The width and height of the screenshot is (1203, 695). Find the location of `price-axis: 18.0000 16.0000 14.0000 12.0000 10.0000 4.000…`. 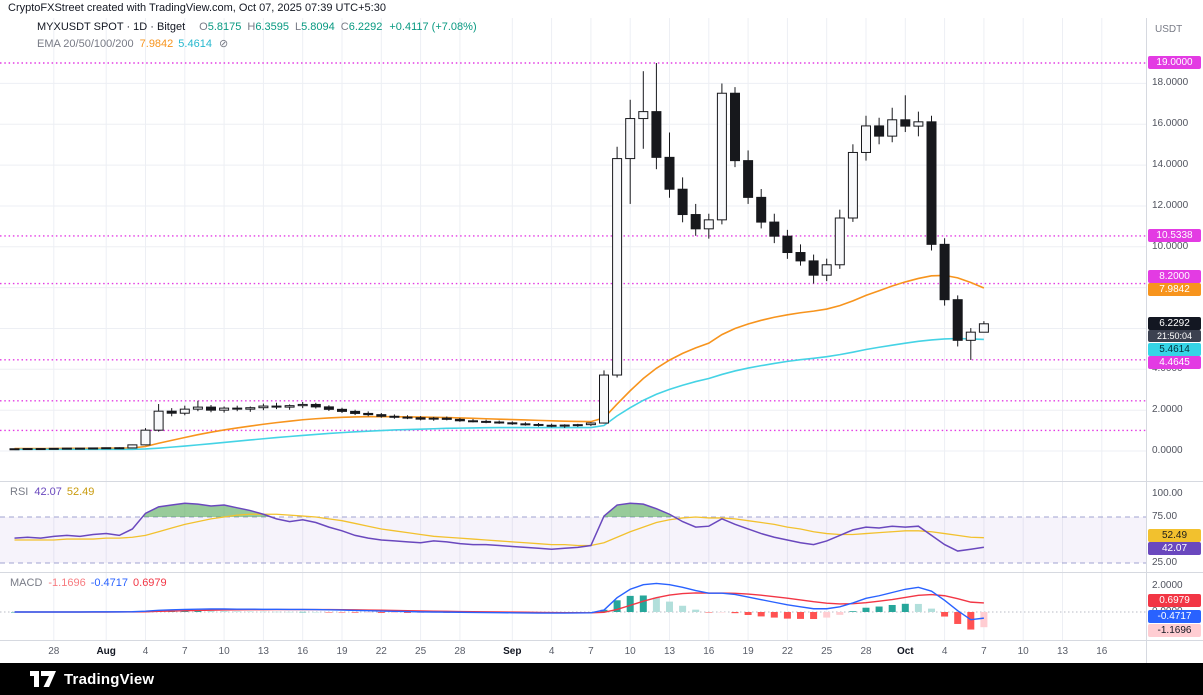

price-axis: 18.0000 16.0000 14.0000 12.0000 10.0000 4.000… is located at coordinates (1175, 249).